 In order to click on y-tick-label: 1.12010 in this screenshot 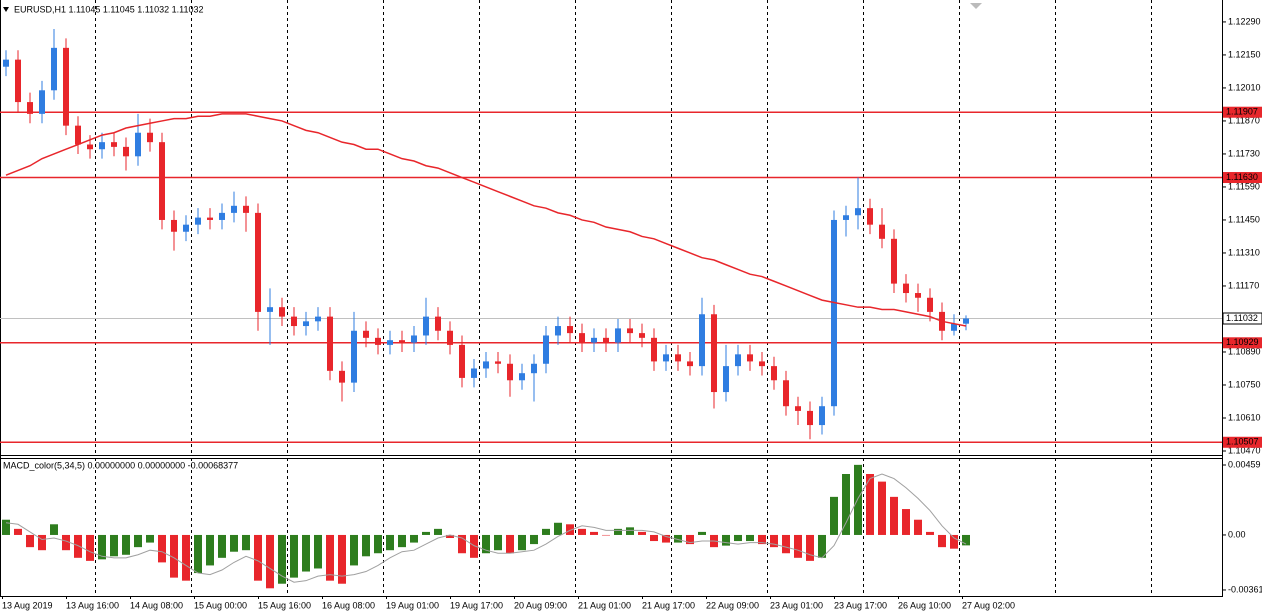, I will do `click(1244, 87)`.